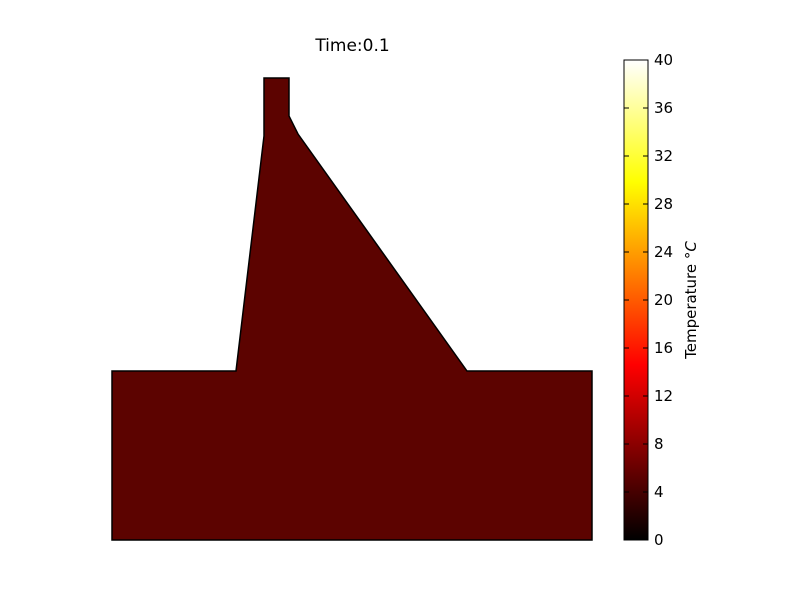 This screenshot has height=600, width=800. Describe the element at coordinates (663, 60) in the screenshot. I see `colorbar-tick-label: 40` at that location.